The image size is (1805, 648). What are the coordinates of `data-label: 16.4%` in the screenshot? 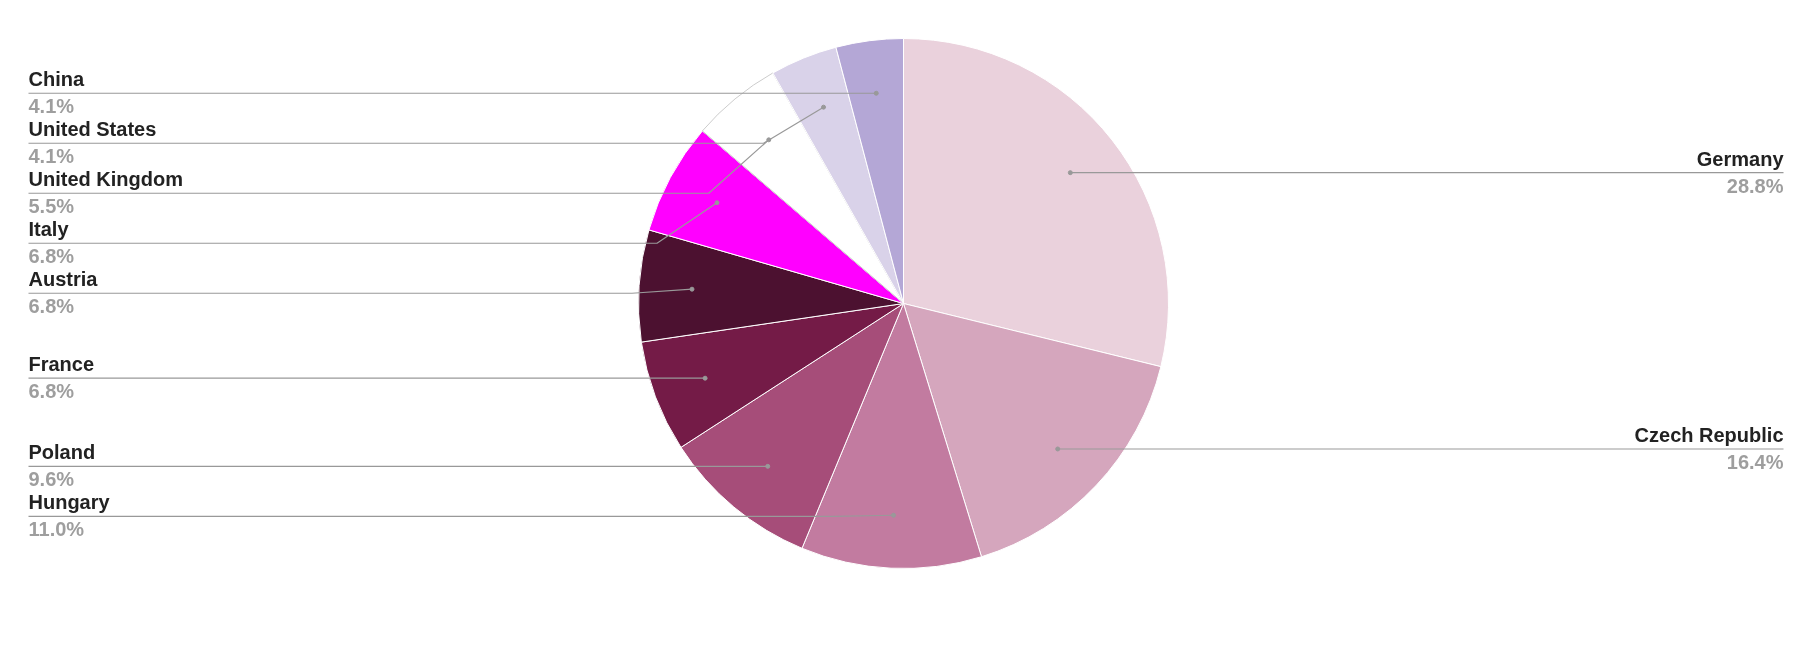 It's located at (1755, 461).